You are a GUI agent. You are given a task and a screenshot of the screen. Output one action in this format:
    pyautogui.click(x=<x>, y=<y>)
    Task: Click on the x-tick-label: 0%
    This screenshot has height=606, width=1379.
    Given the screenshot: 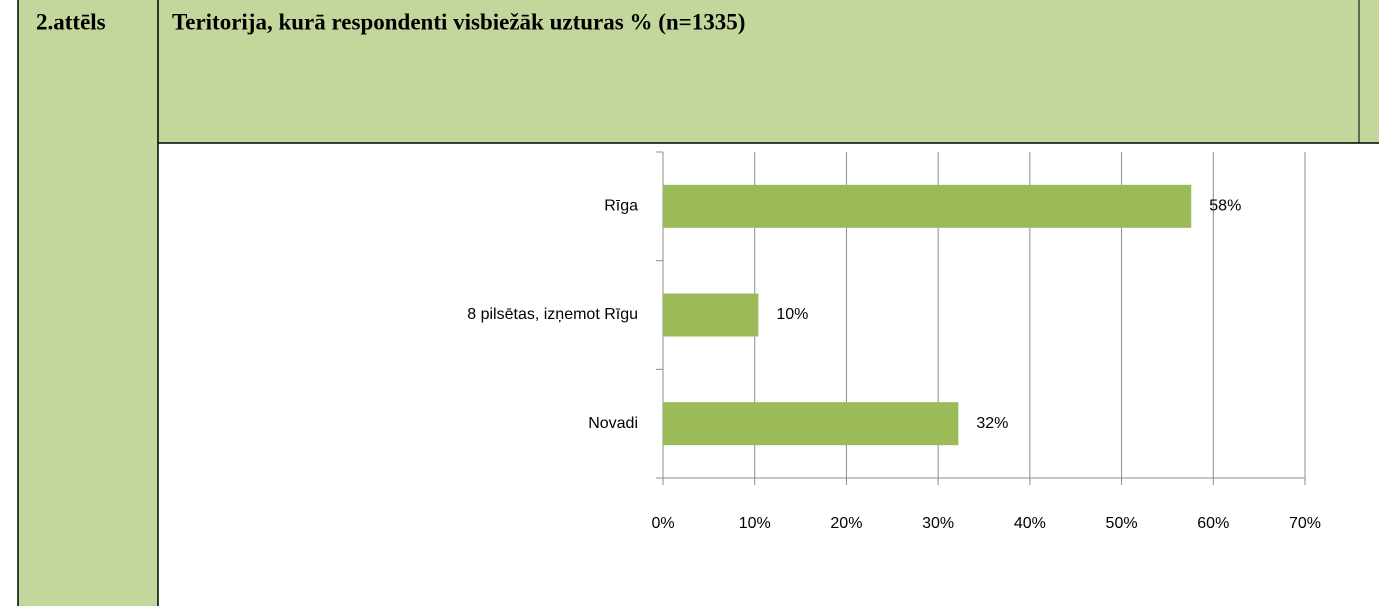 What is the action you would take?
    pyautogui.click(x=662, y=523)
    